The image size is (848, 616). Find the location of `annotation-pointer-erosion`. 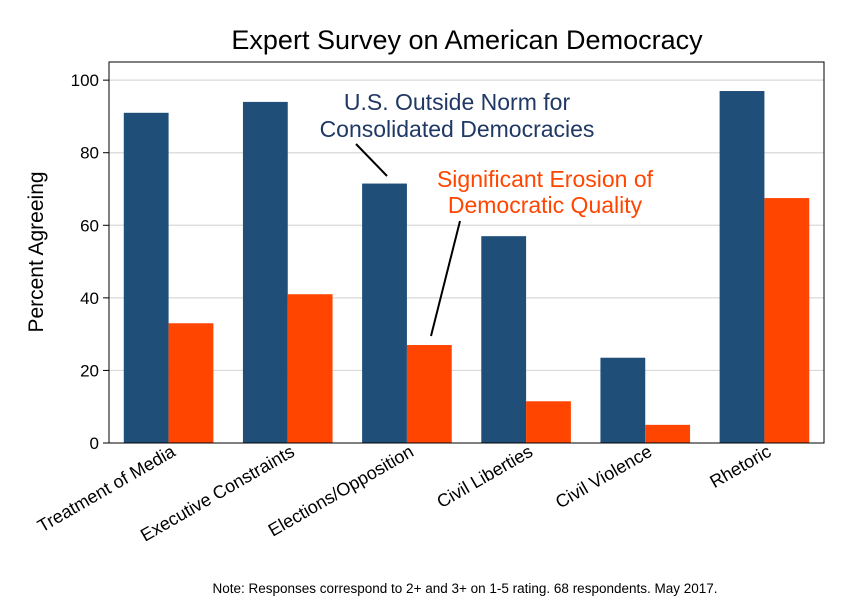

annotation-pointer-erosion is located at coordinates (445, 278).